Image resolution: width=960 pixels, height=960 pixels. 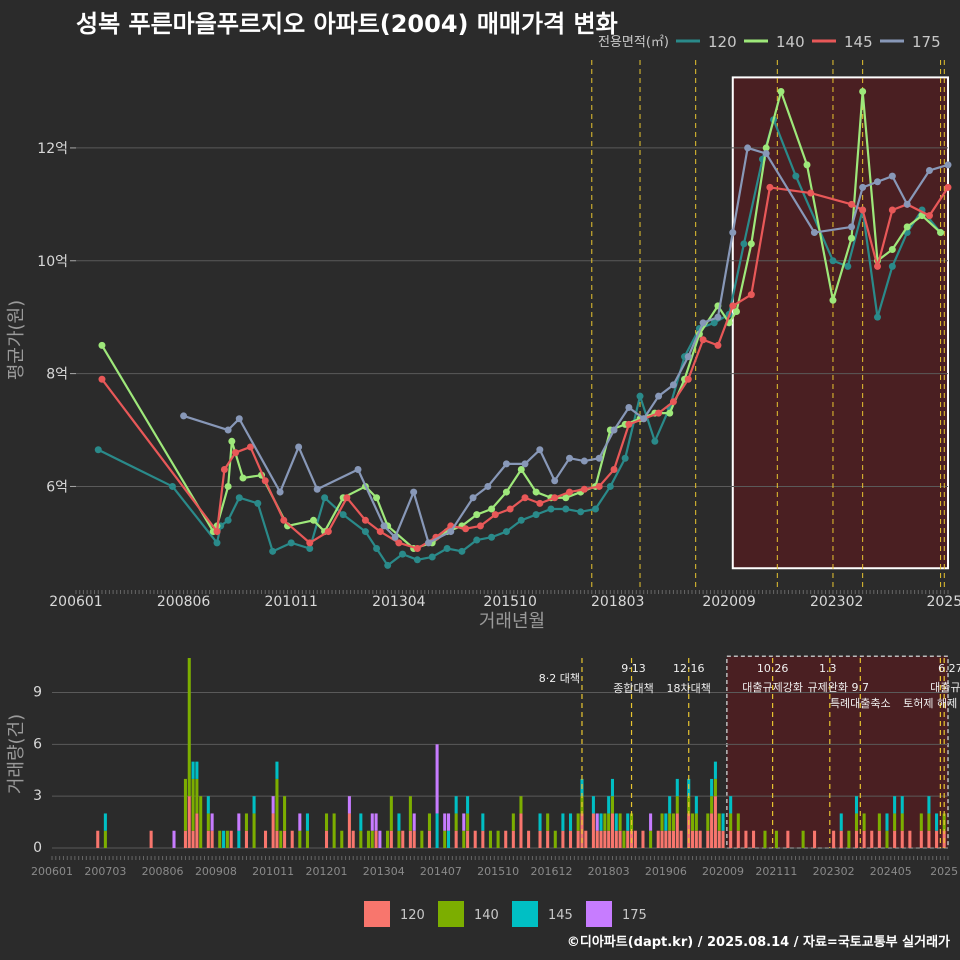 What do you see at coordinates (498, 871) in the screenshot?
I see `bottom-x-tick-label: 201510` at bounding box center [498, 871].